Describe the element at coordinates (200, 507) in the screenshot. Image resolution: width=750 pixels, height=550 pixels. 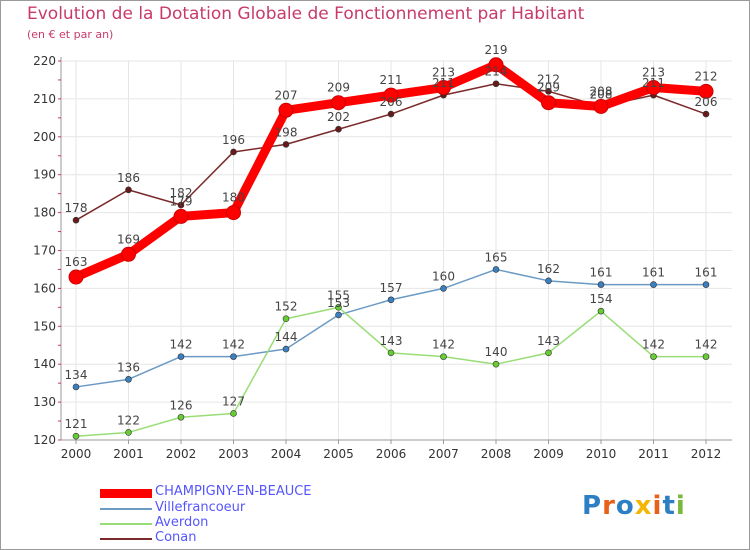
I see `legend-label: Villefrancoeur` at that location.